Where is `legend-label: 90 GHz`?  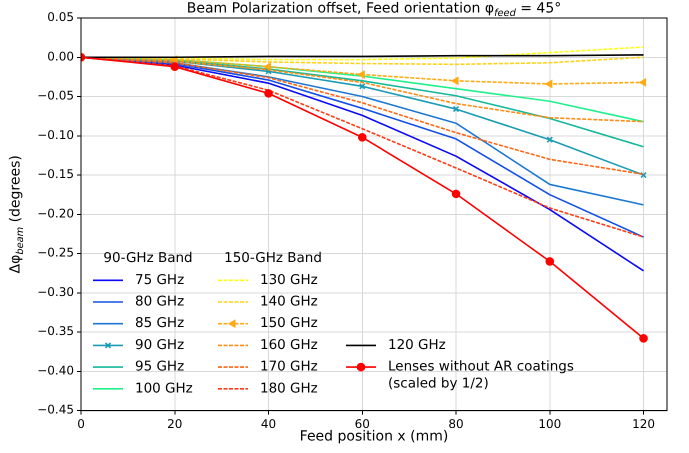 legend-label: 90 GHz is located at coordinates (159, 344).